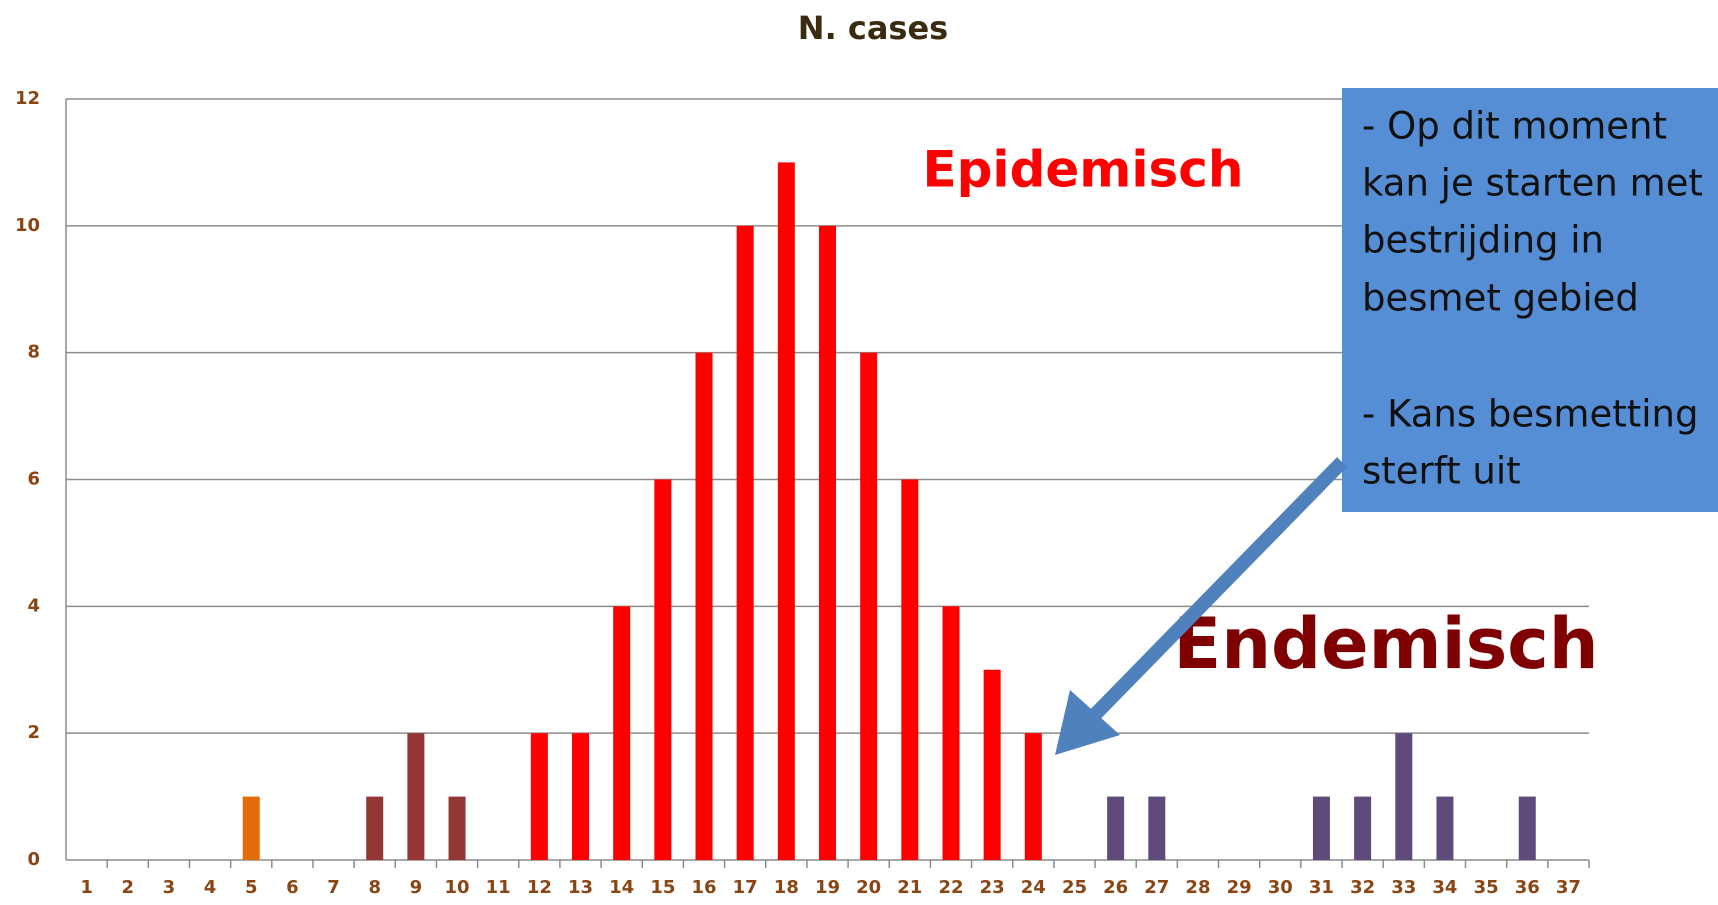 The image size is (1718, 905). I want to click on x-tick-label: 12, so click(539, 887).